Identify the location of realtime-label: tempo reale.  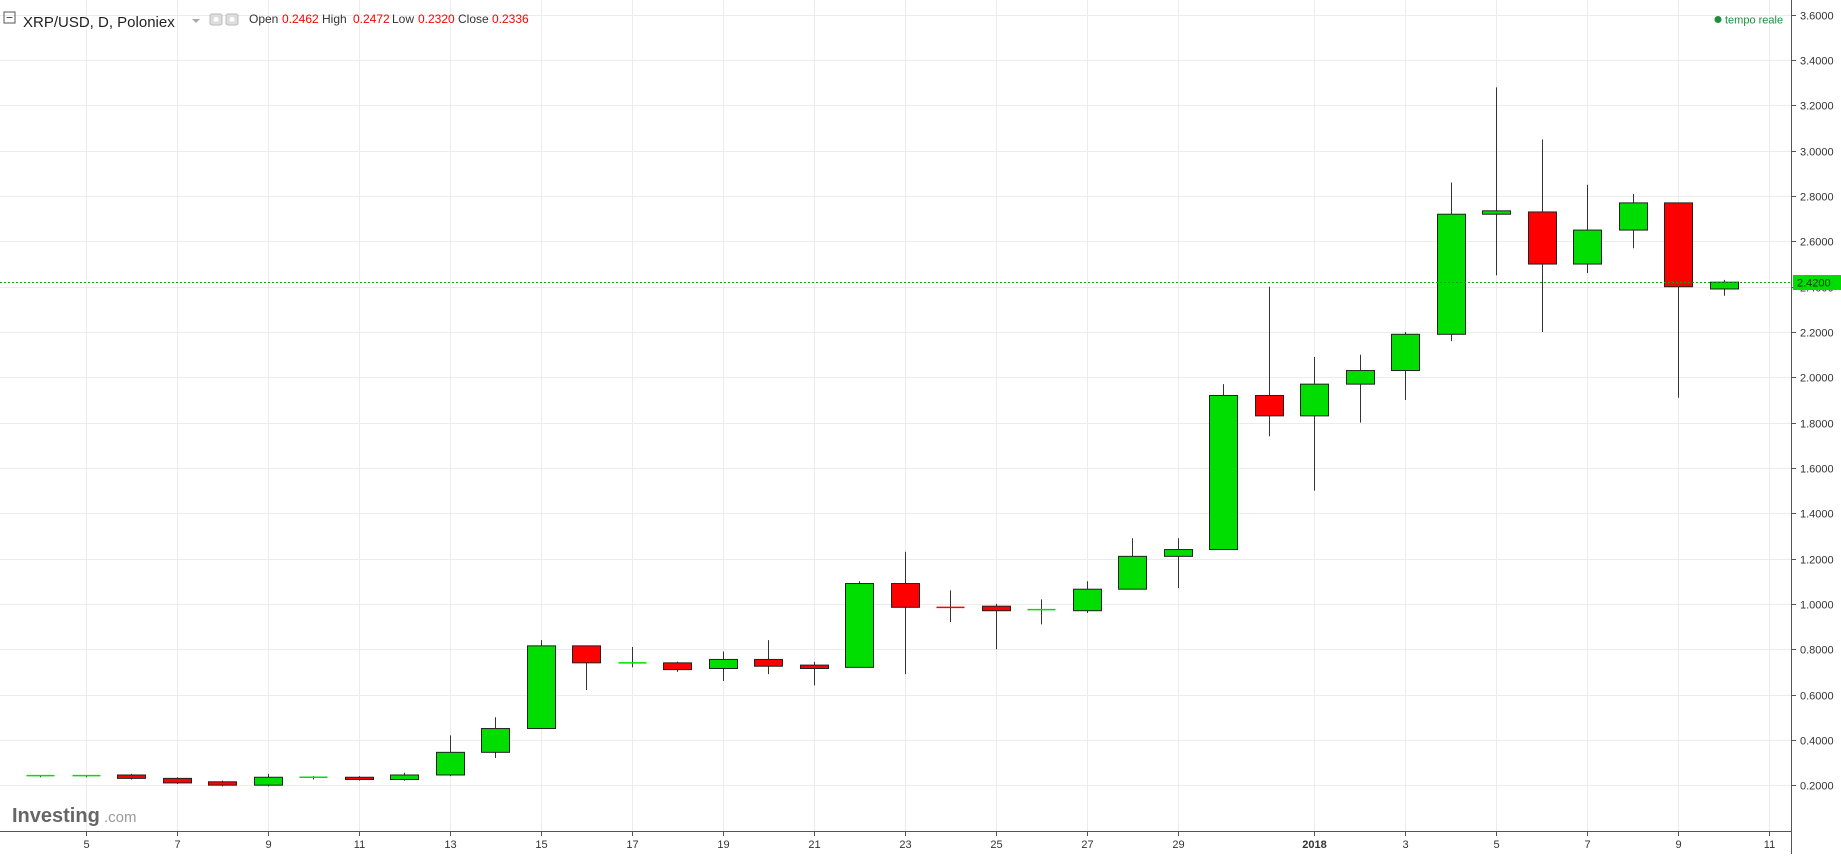
(1754, 21).